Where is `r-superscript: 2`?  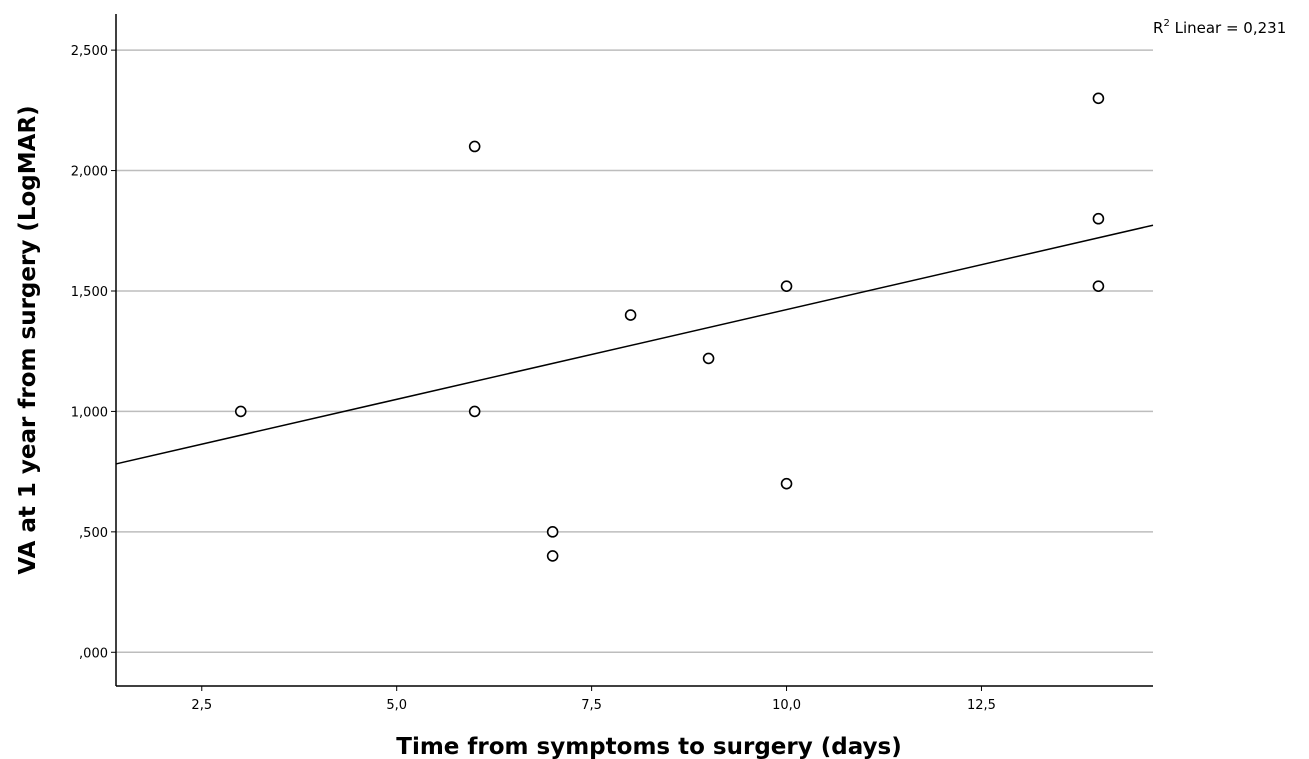 r-superscript: 2 is located at coordinates (1166, 23).